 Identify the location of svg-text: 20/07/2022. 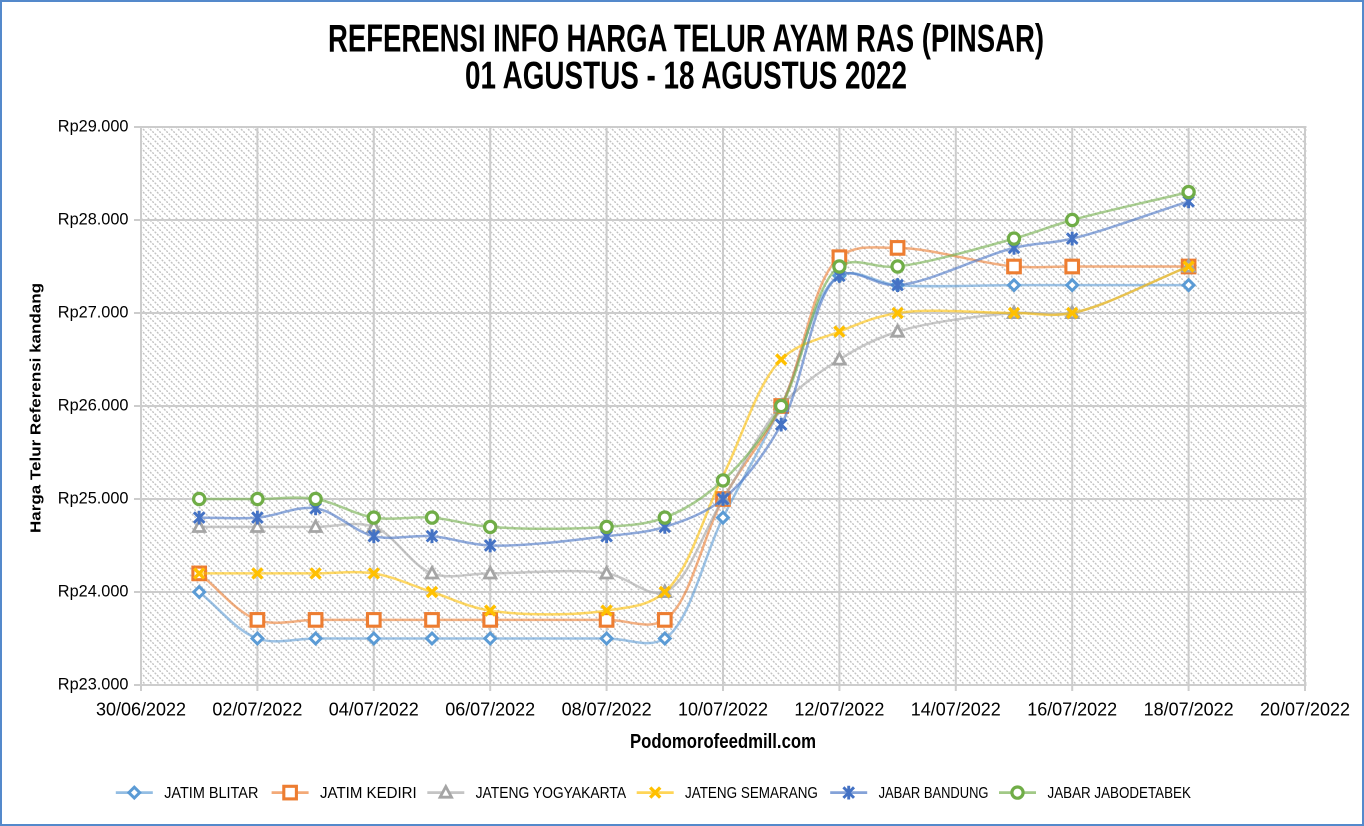
(1305, 709).